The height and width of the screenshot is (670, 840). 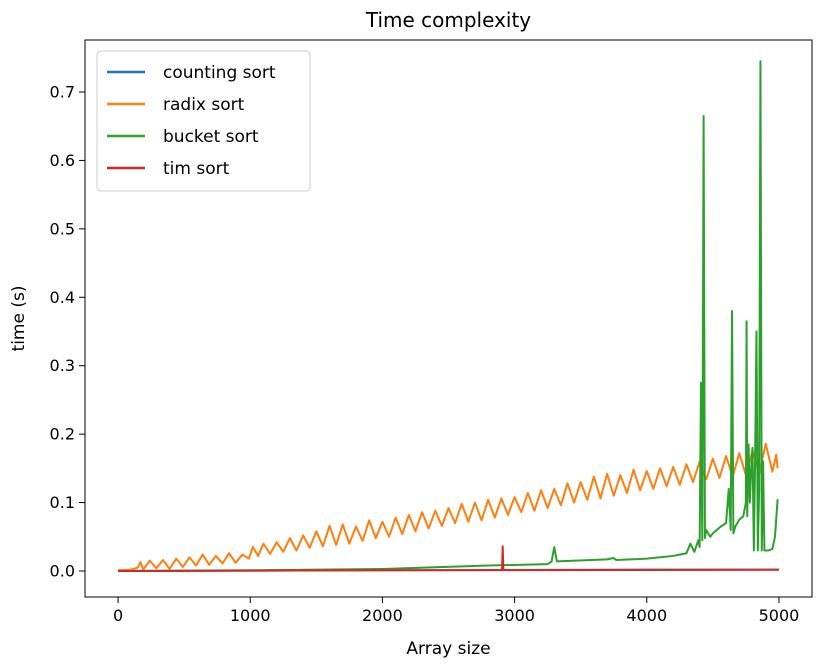 I want to click on x-tick-label: 5000, so click(x=779, y=615).